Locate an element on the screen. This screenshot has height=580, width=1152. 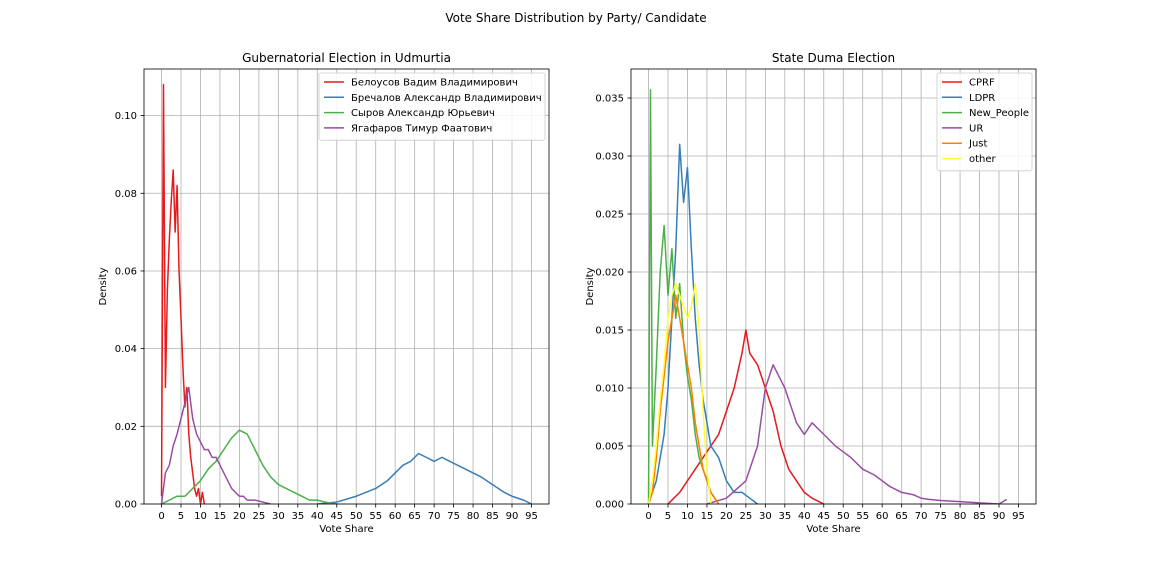
y-tick-label: 0.030 is located at coordinates (609, 157).